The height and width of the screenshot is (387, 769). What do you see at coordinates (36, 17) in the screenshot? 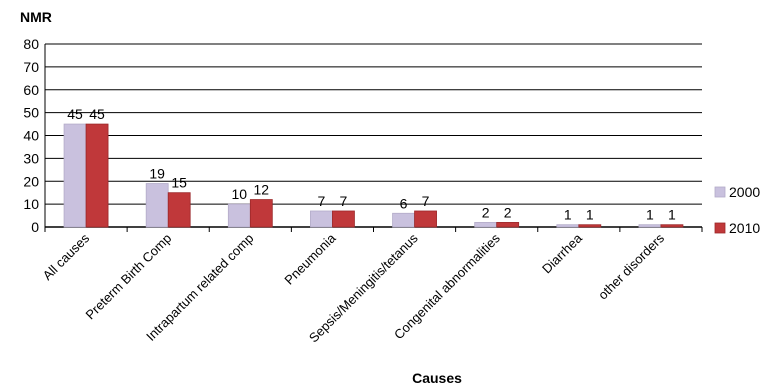
I see `y-axis-title: NMR` at bounding box center [36, 17].